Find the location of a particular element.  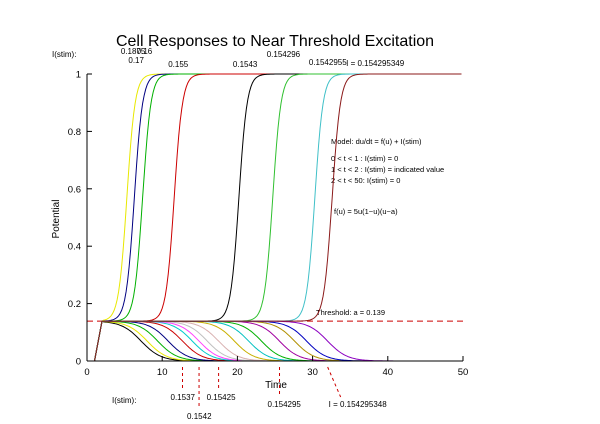

y-tick-label-1: 0.2 is located at coordinates (74, 304).